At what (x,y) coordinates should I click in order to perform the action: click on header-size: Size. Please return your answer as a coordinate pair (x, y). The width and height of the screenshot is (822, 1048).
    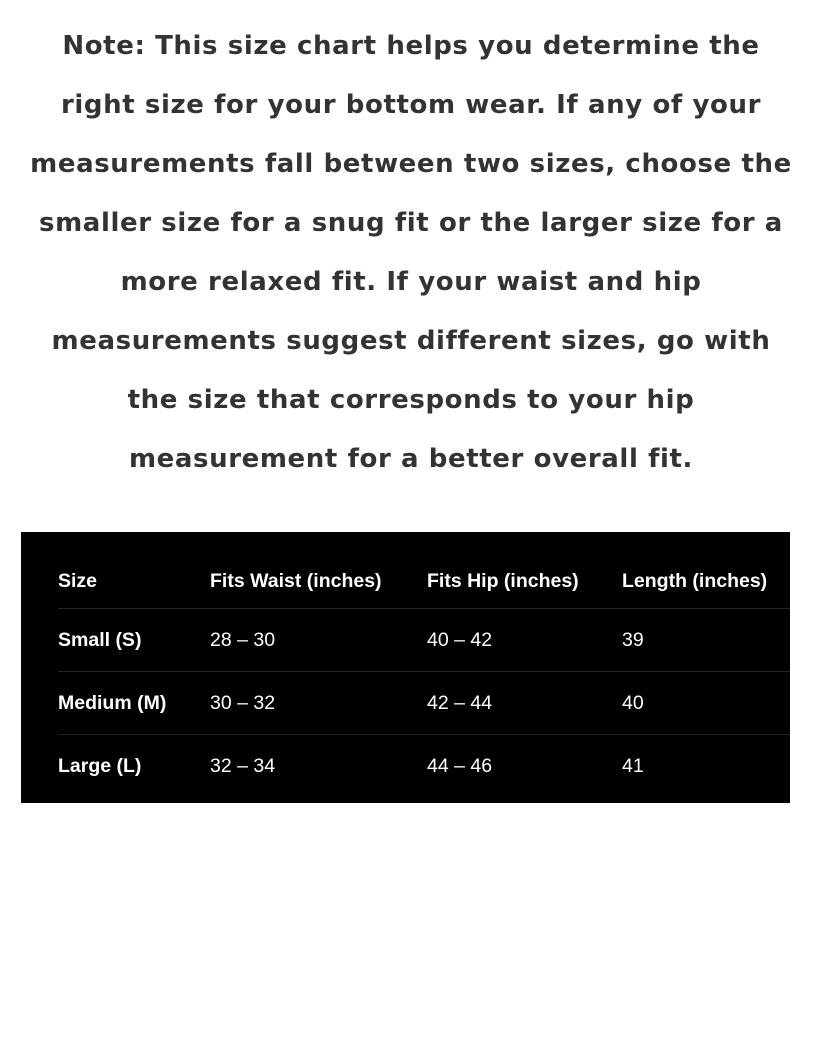
    Looking at the image, I should click on (78, 581).